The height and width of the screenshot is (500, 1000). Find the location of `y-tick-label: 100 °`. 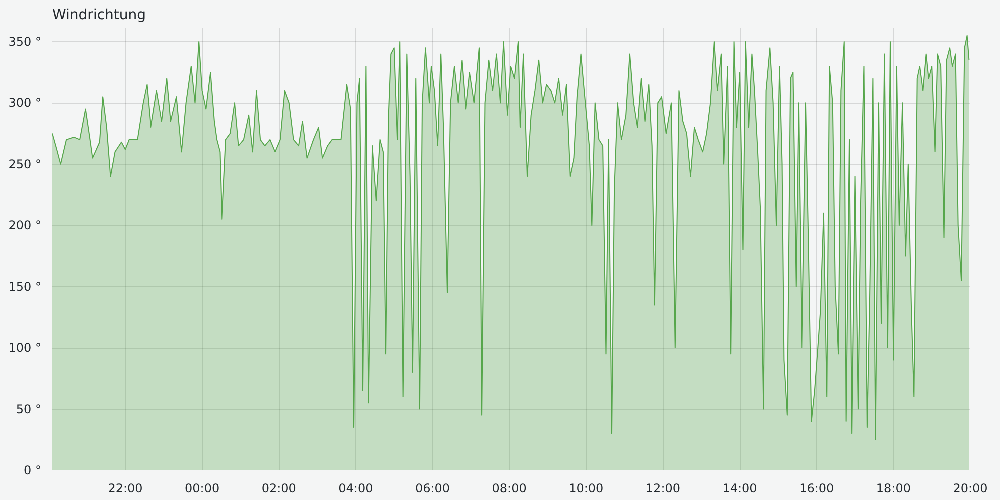

y-tick-label: 100 ° is located at coordinates (25, 348).